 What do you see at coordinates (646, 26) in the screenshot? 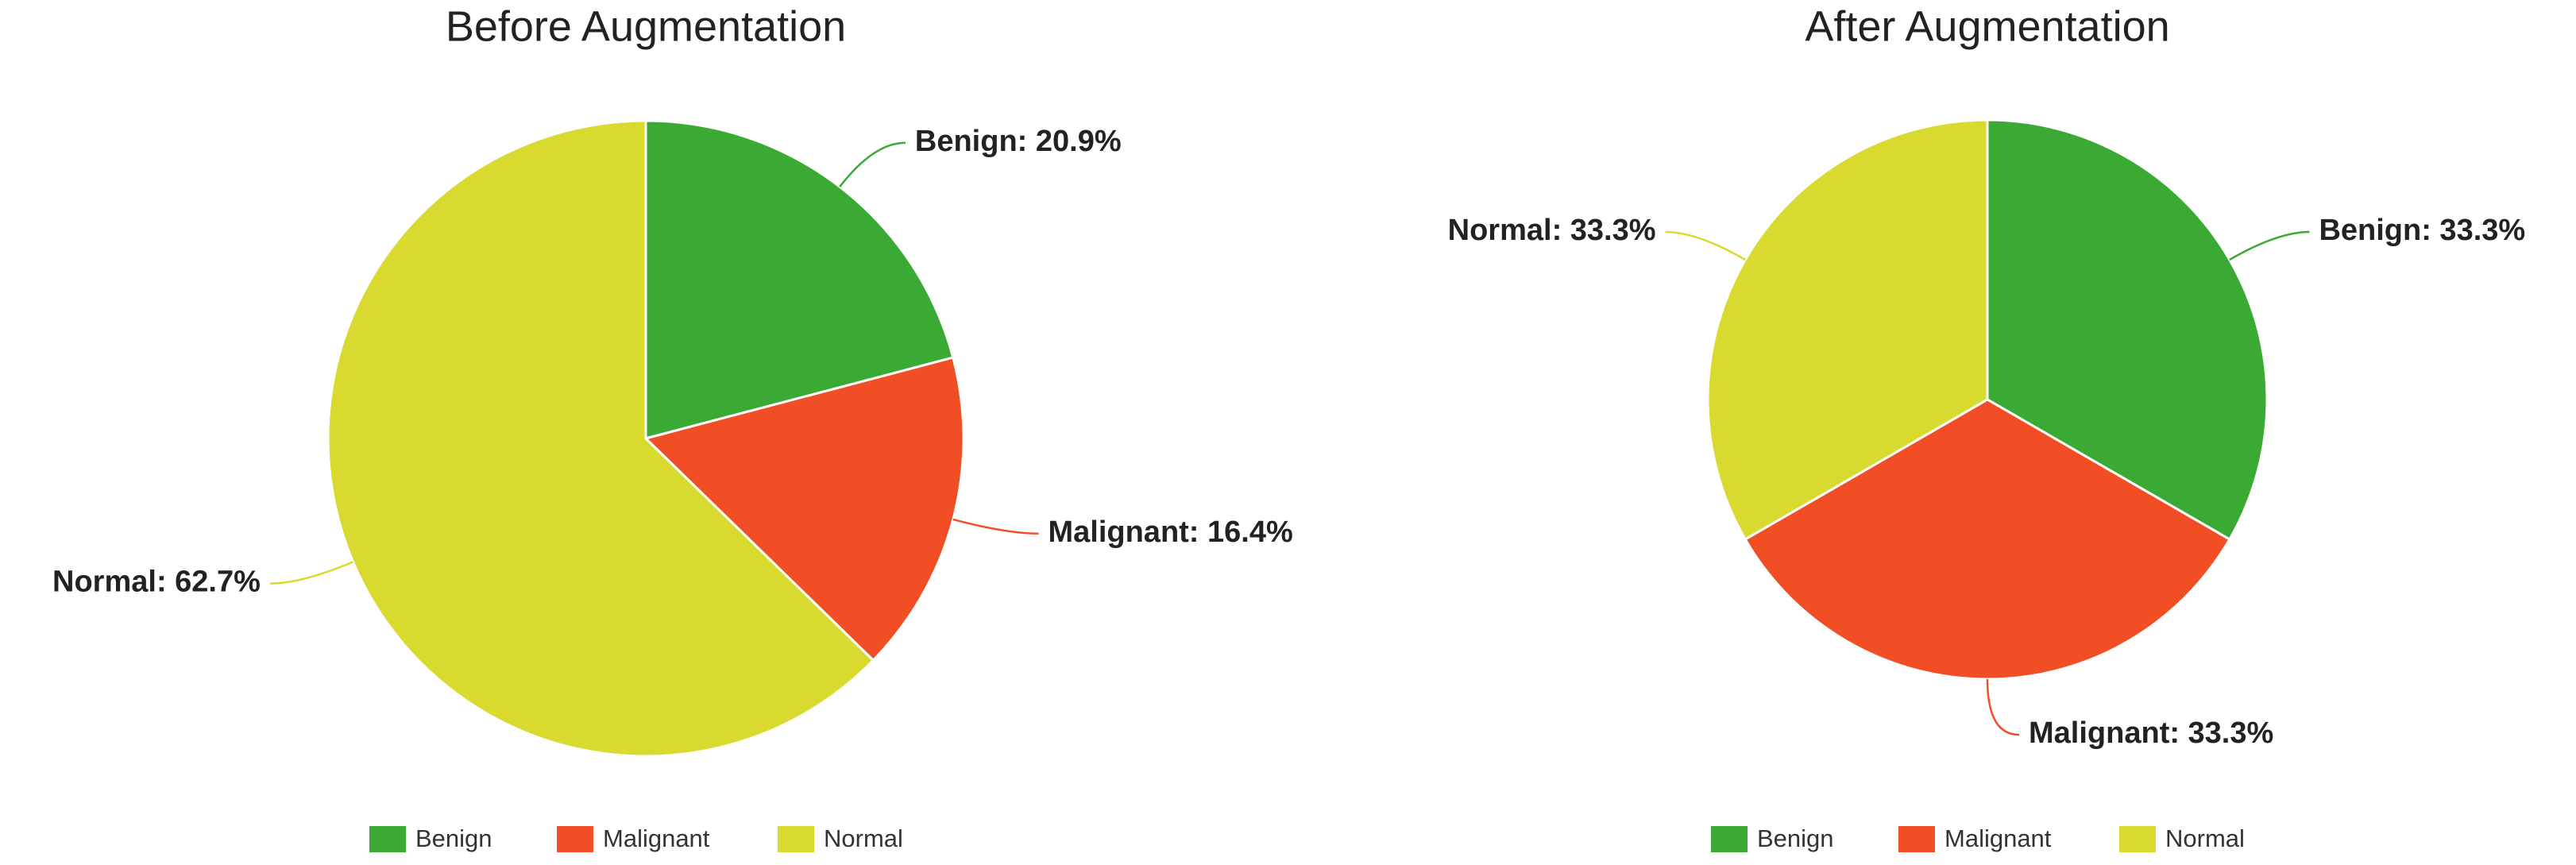
I see `chart-title: Before Augmentation` at bounding box center [646, 26].